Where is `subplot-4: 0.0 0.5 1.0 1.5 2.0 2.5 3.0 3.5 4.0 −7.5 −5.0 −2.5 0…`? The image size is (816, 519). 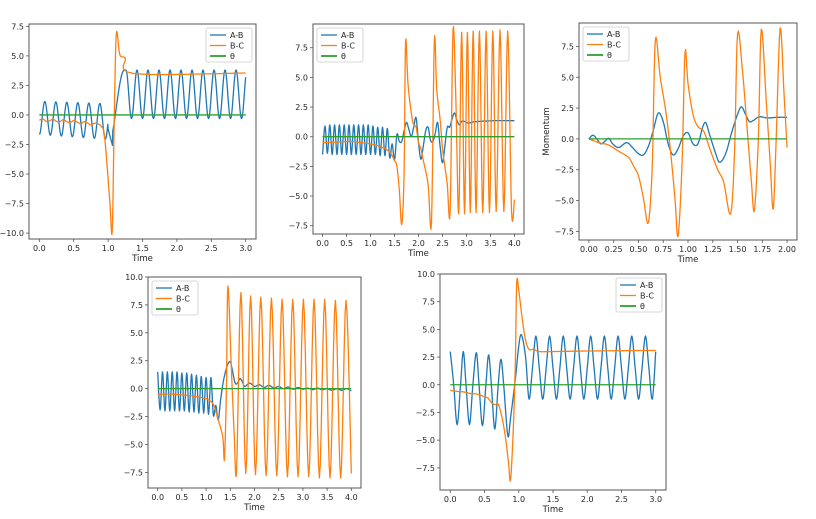
subplot-4: 0.0 0.5 1.0 1.5 2.0 2.5 3.0 3.5 4.0 −7.5 −5.0 −2.5 0… is located at coordinates (243, 393).